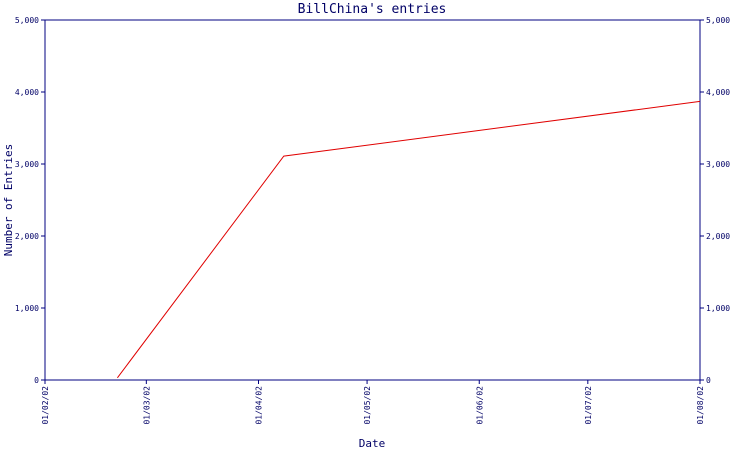  I want to click on x-tick-label: 01/02/02, so click(45, 405).